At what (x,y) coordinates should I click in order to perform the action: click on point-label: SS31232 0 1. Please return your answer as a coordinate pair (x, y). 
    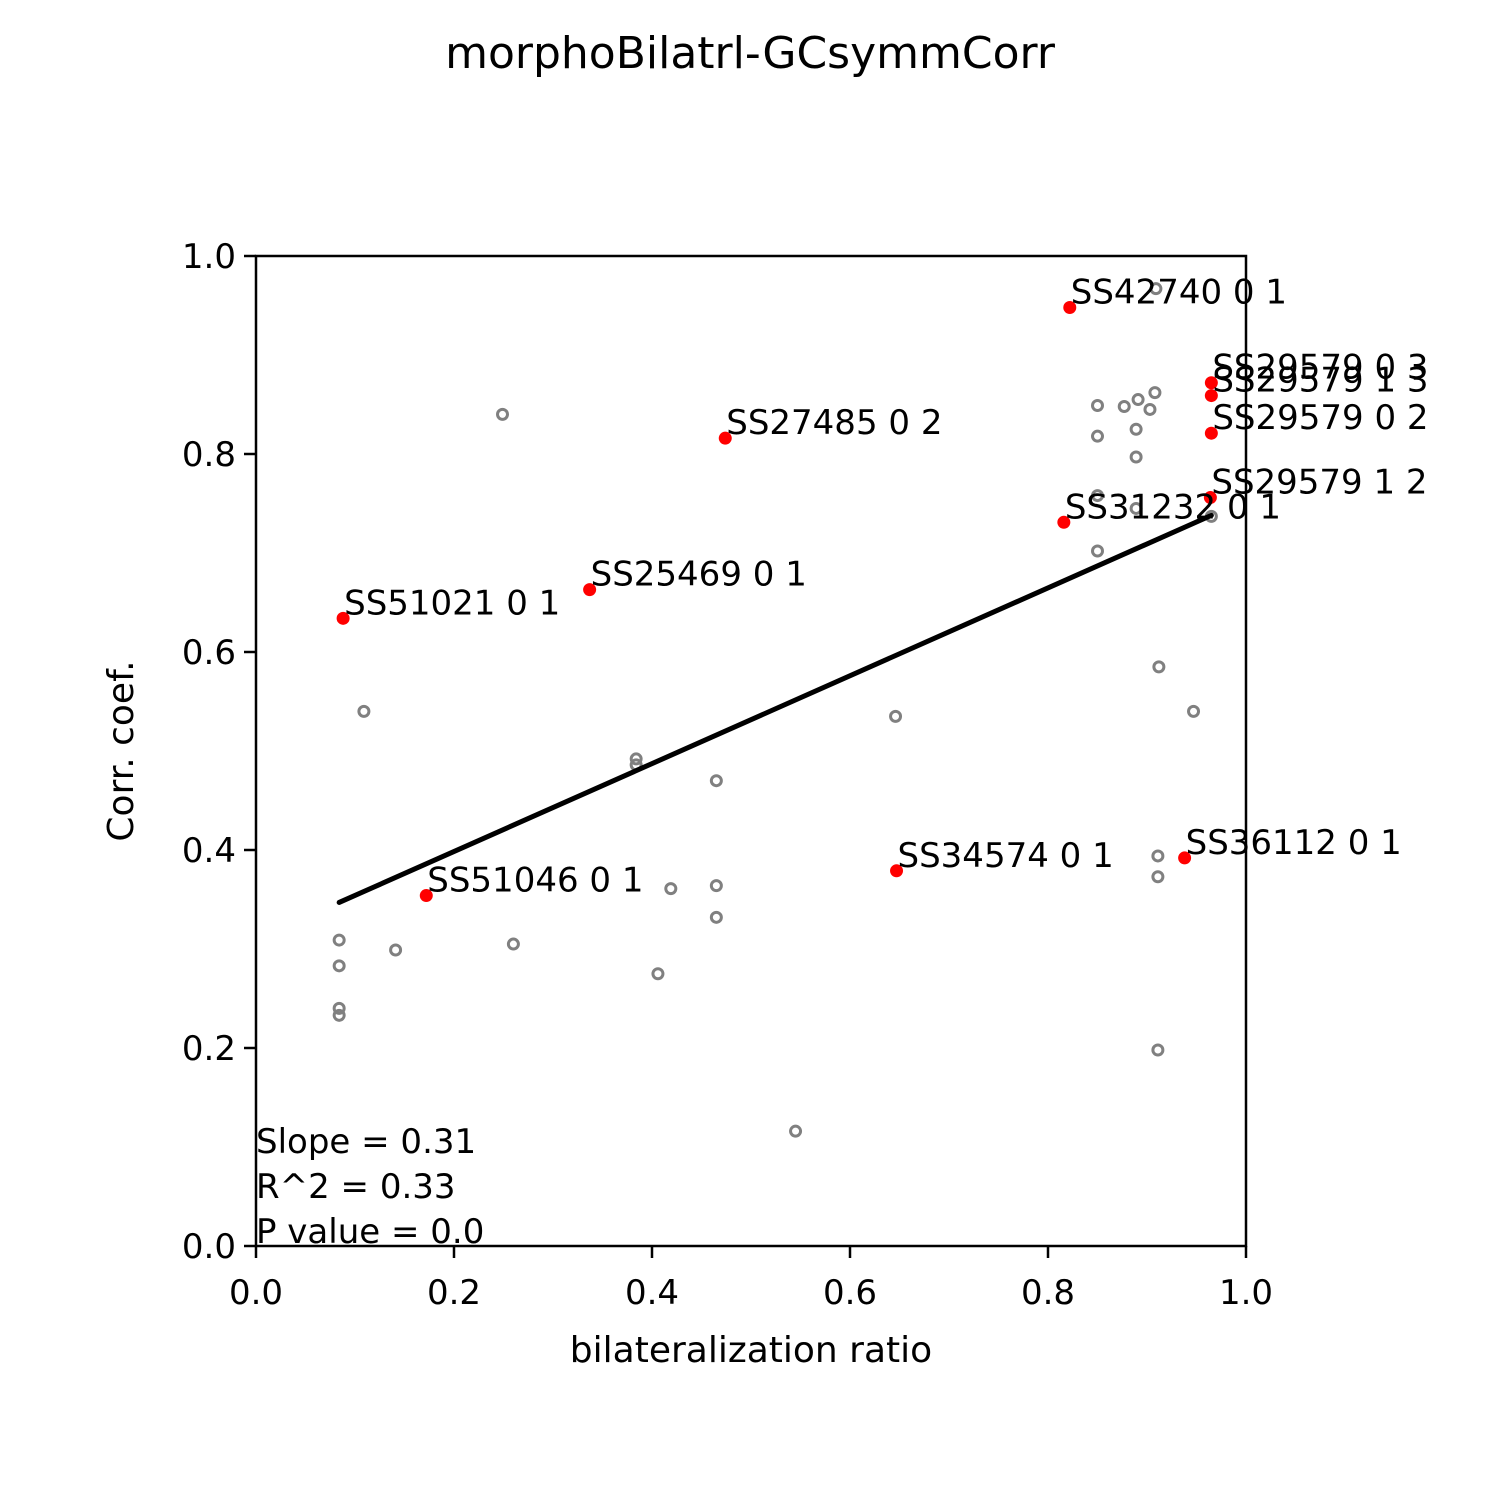
    Looking at the image, I should click on (1173, 507).